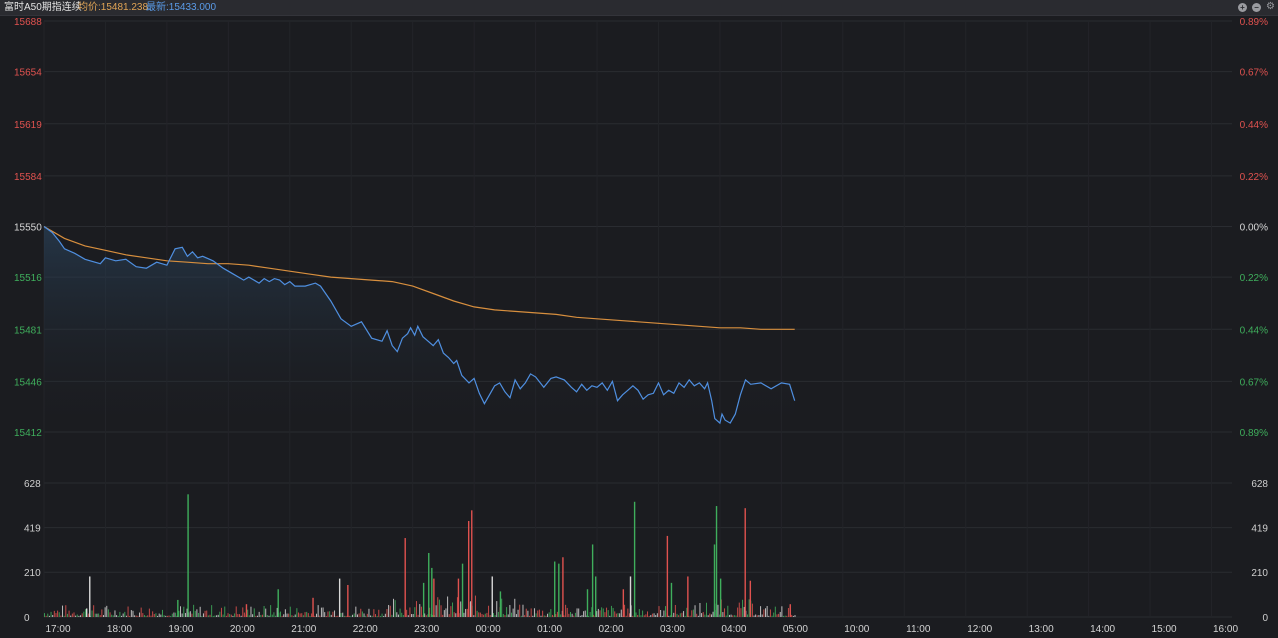  I want to click on volume-tick-label-left: 628, so click(32, 484).